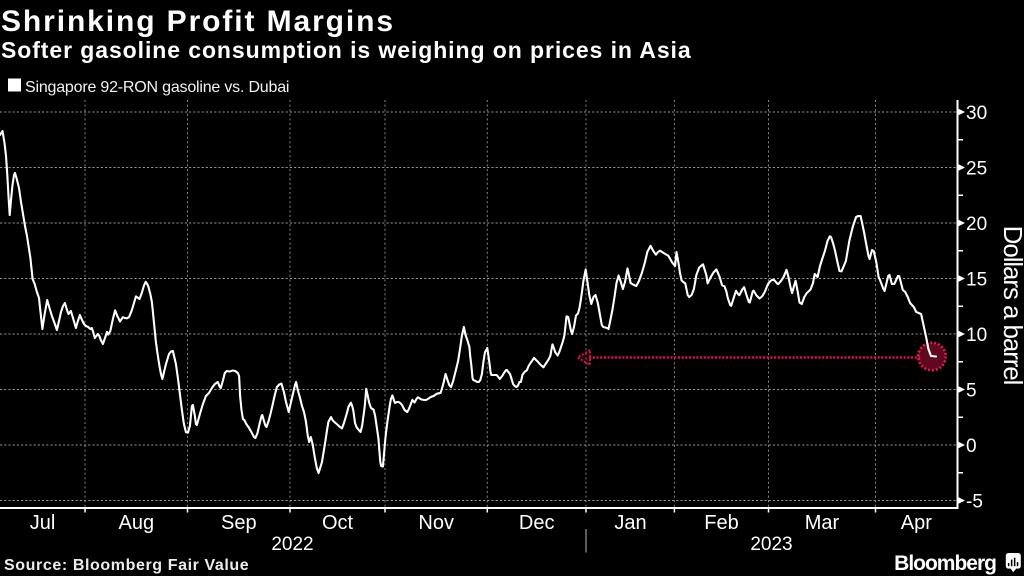 Image resolution: width=1024 pixels, height=576 pixels. What do you see at coordinates (916, 523) in the screenshot?
I see `svg-text: Apr` at bounding box center [916, 523].